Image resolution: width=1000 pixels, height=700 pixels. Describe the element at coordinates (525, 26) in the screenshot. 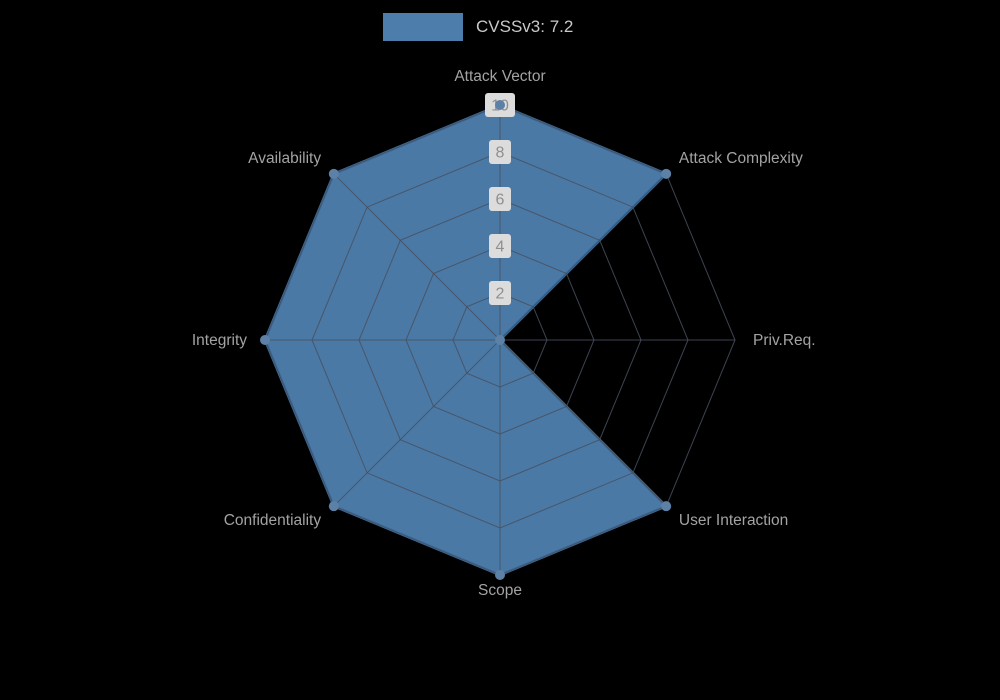

I see `legend-label: CVSSv3: 7.2` at that location.